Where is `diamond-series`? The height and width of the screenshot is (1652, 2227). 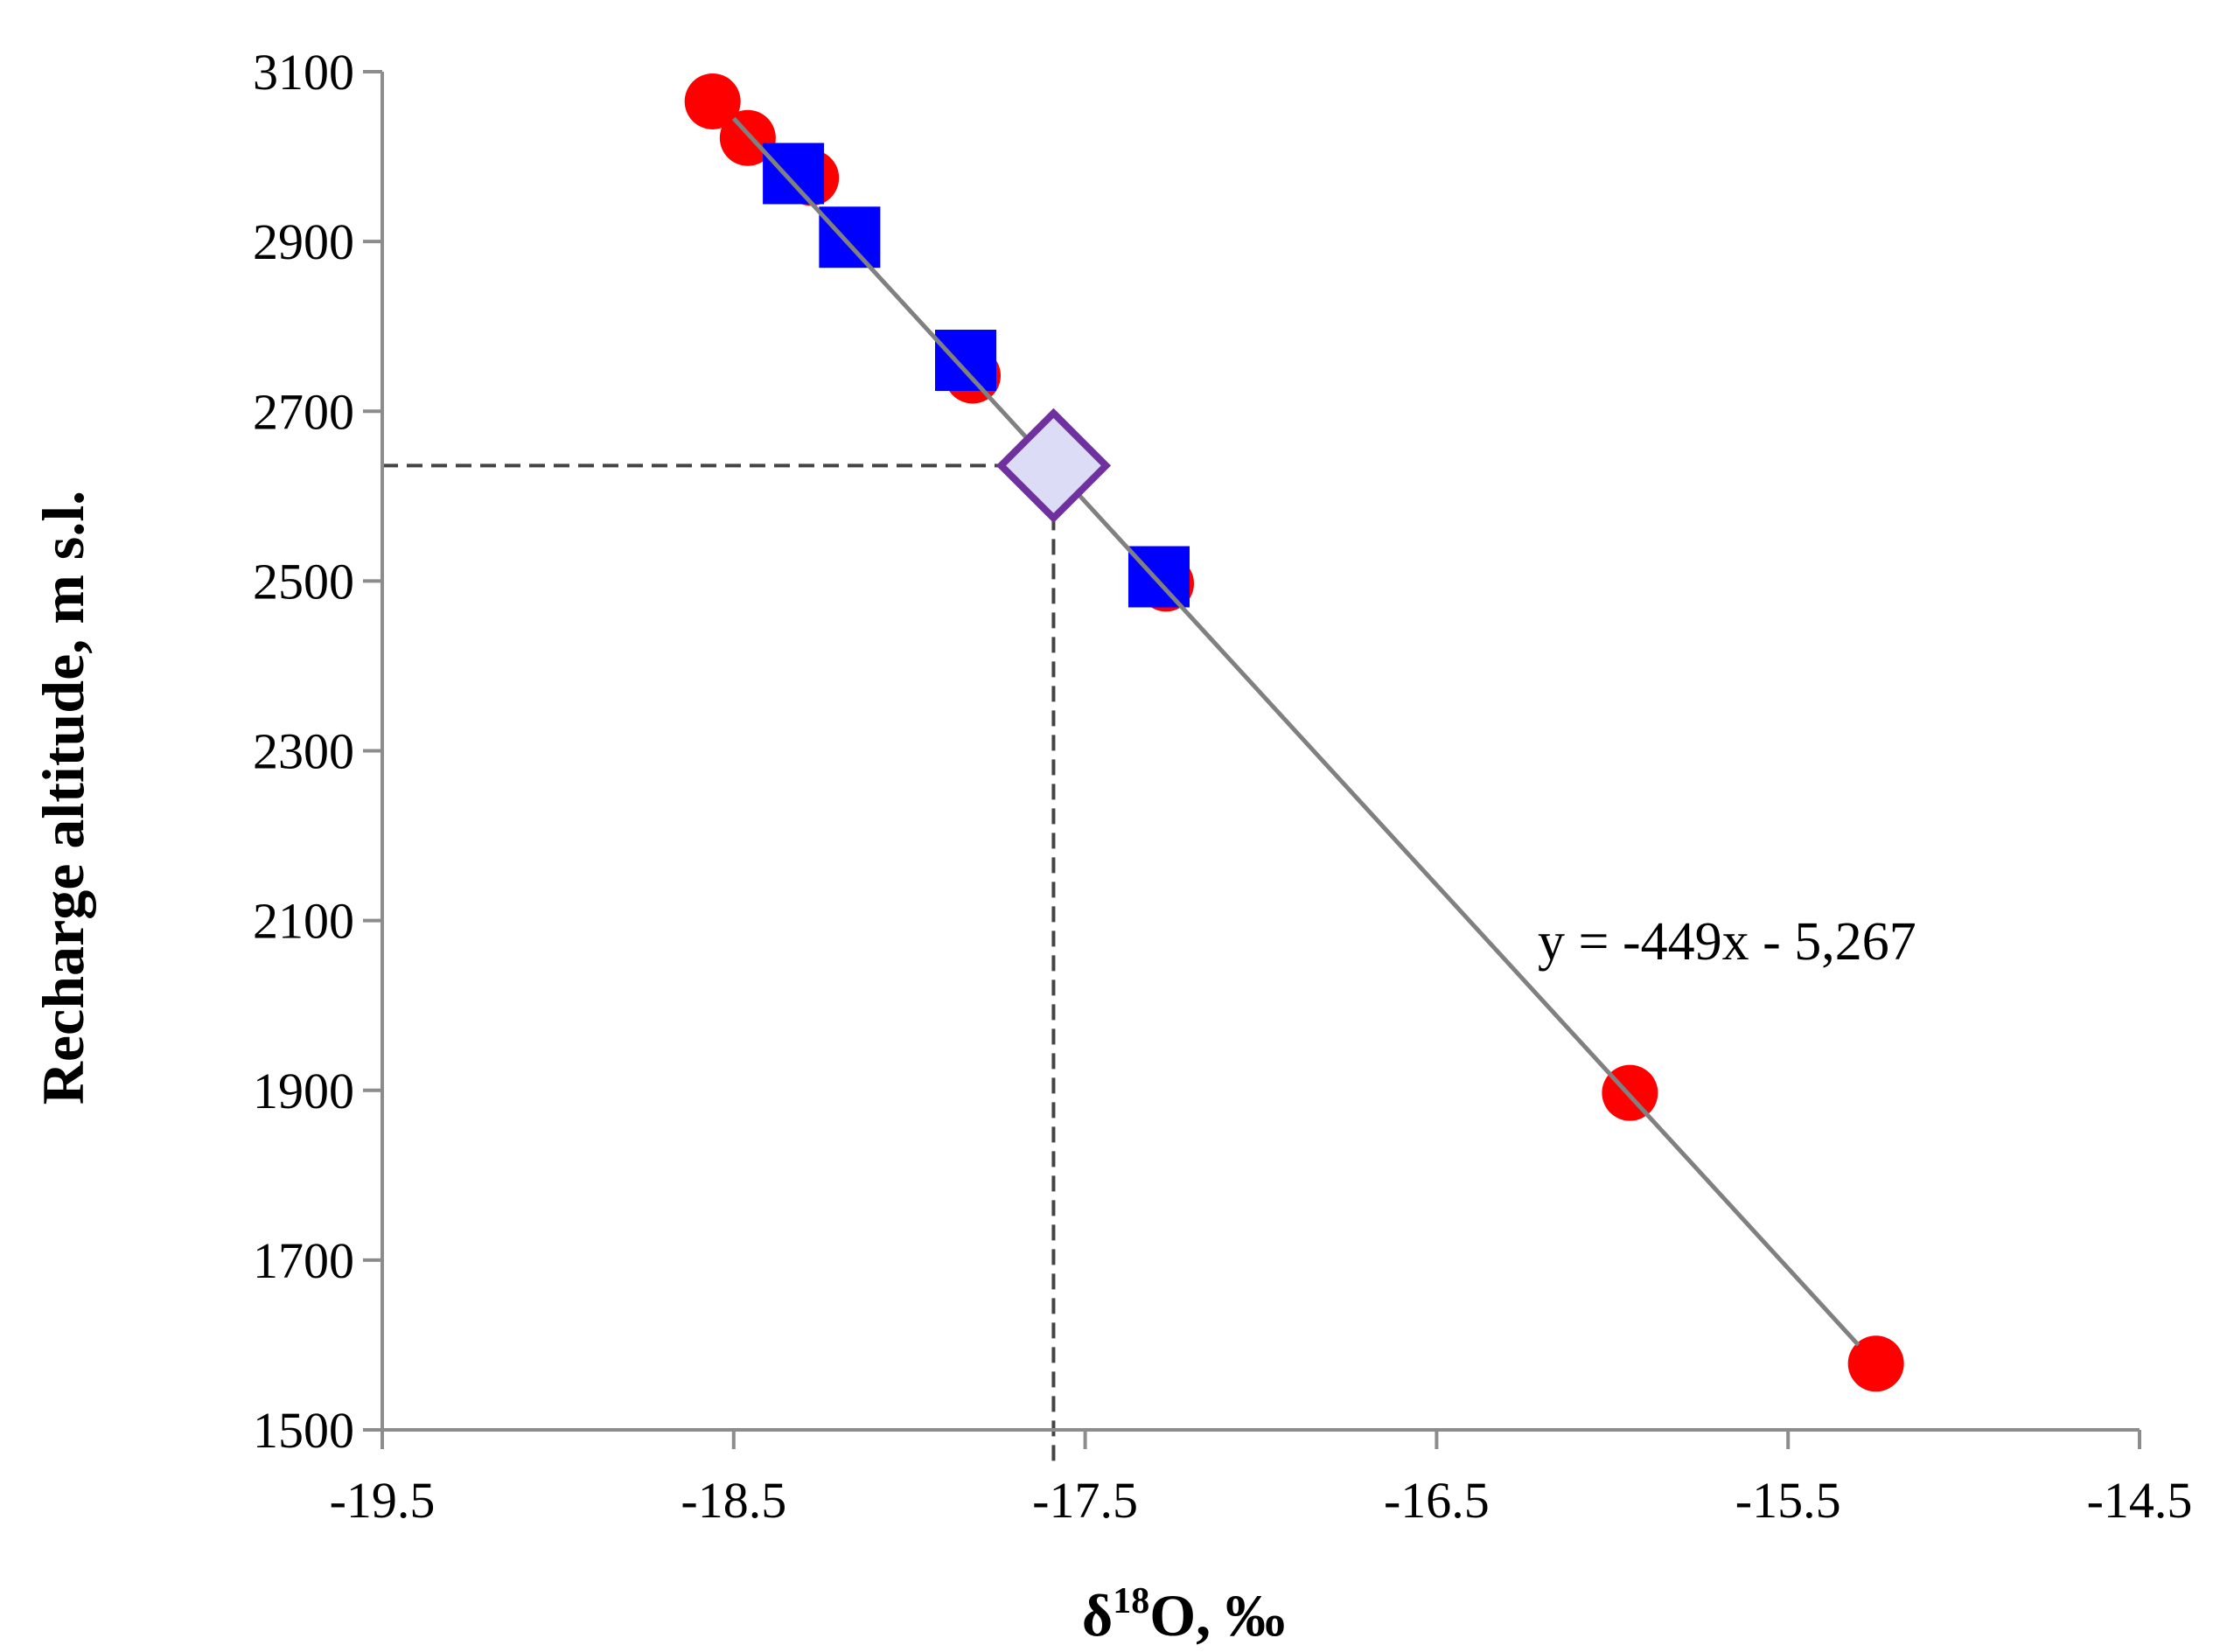 diamond-series is located at coordinates (1053, 466).